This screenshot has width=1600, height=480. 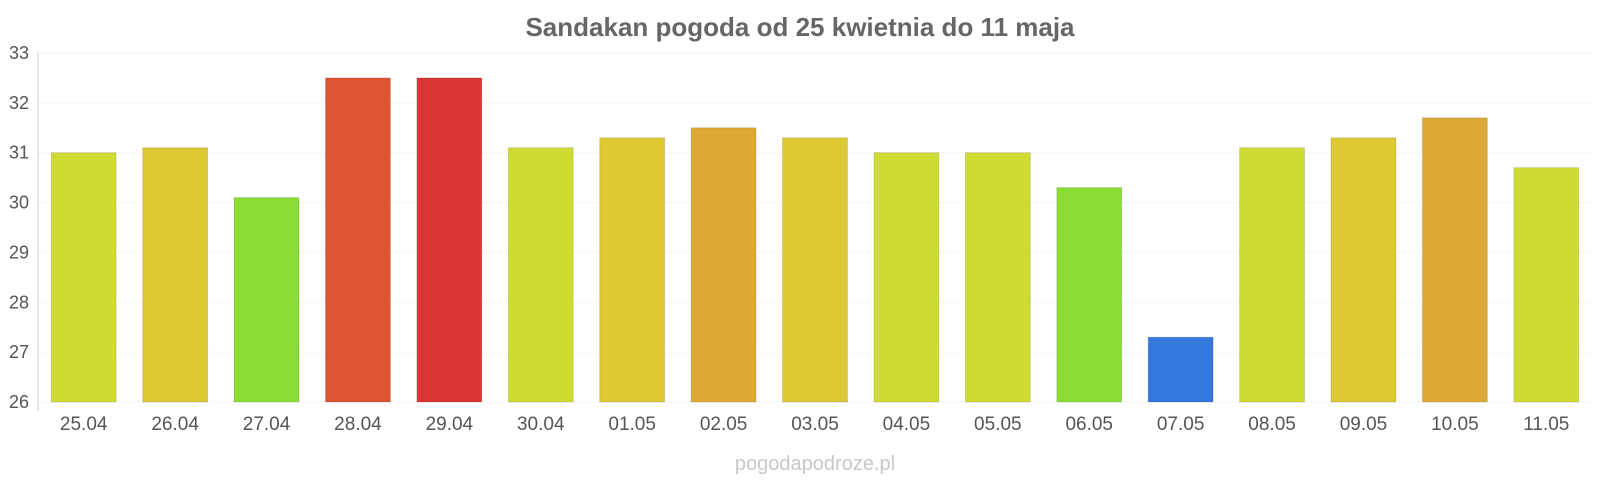 What do you see at coordinates (1455, 424) in the screenshot?
I see `x-tick-label: 10.05` at bounding box center [1455, 424].